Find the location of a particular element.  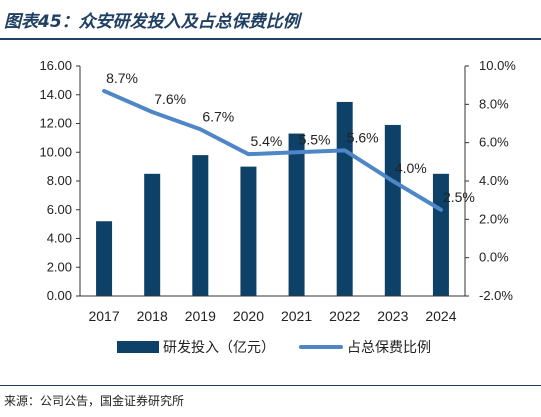

footer-divider is located at coordinates (270, 385).